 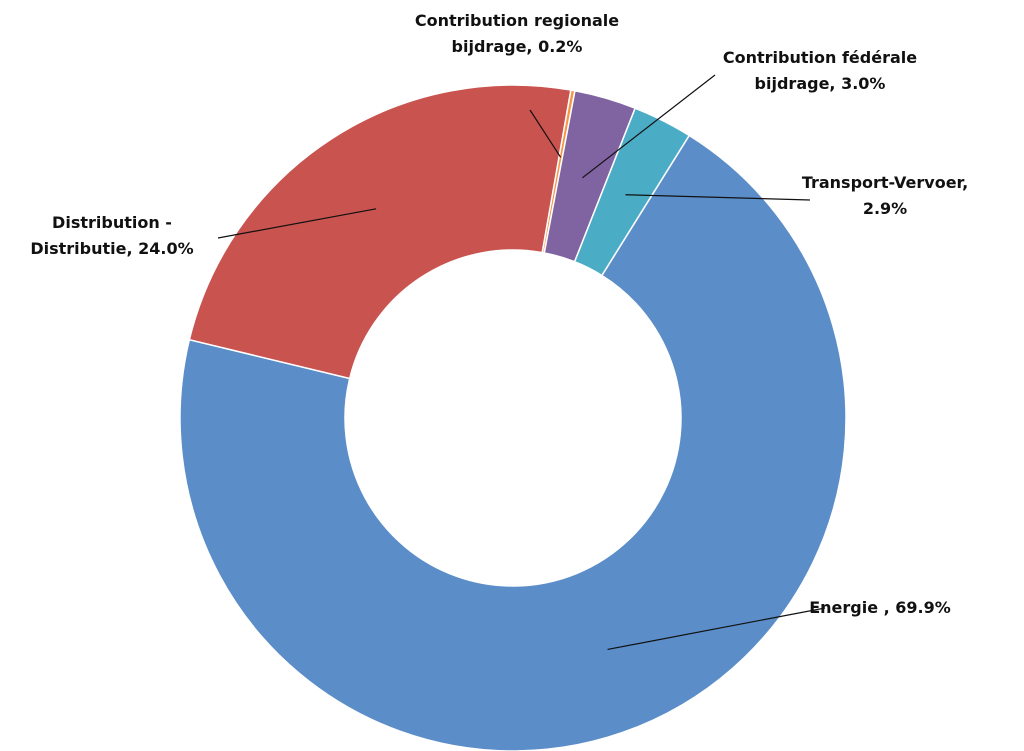 I want to click on data-label: Contribution fédérale bijdrage, 3.0%, so click(x=820, y=71).